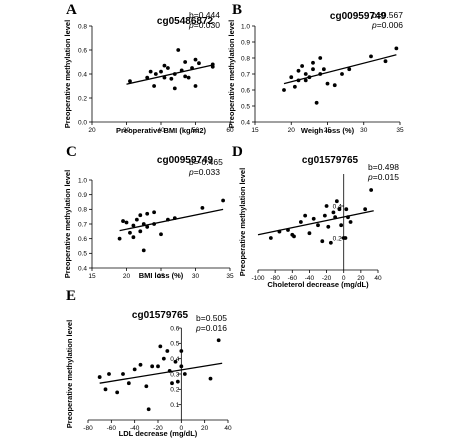 The width and height of the screenshot is (474, 443). I want to click on plot-title: cg05486872, so click(185, 21).